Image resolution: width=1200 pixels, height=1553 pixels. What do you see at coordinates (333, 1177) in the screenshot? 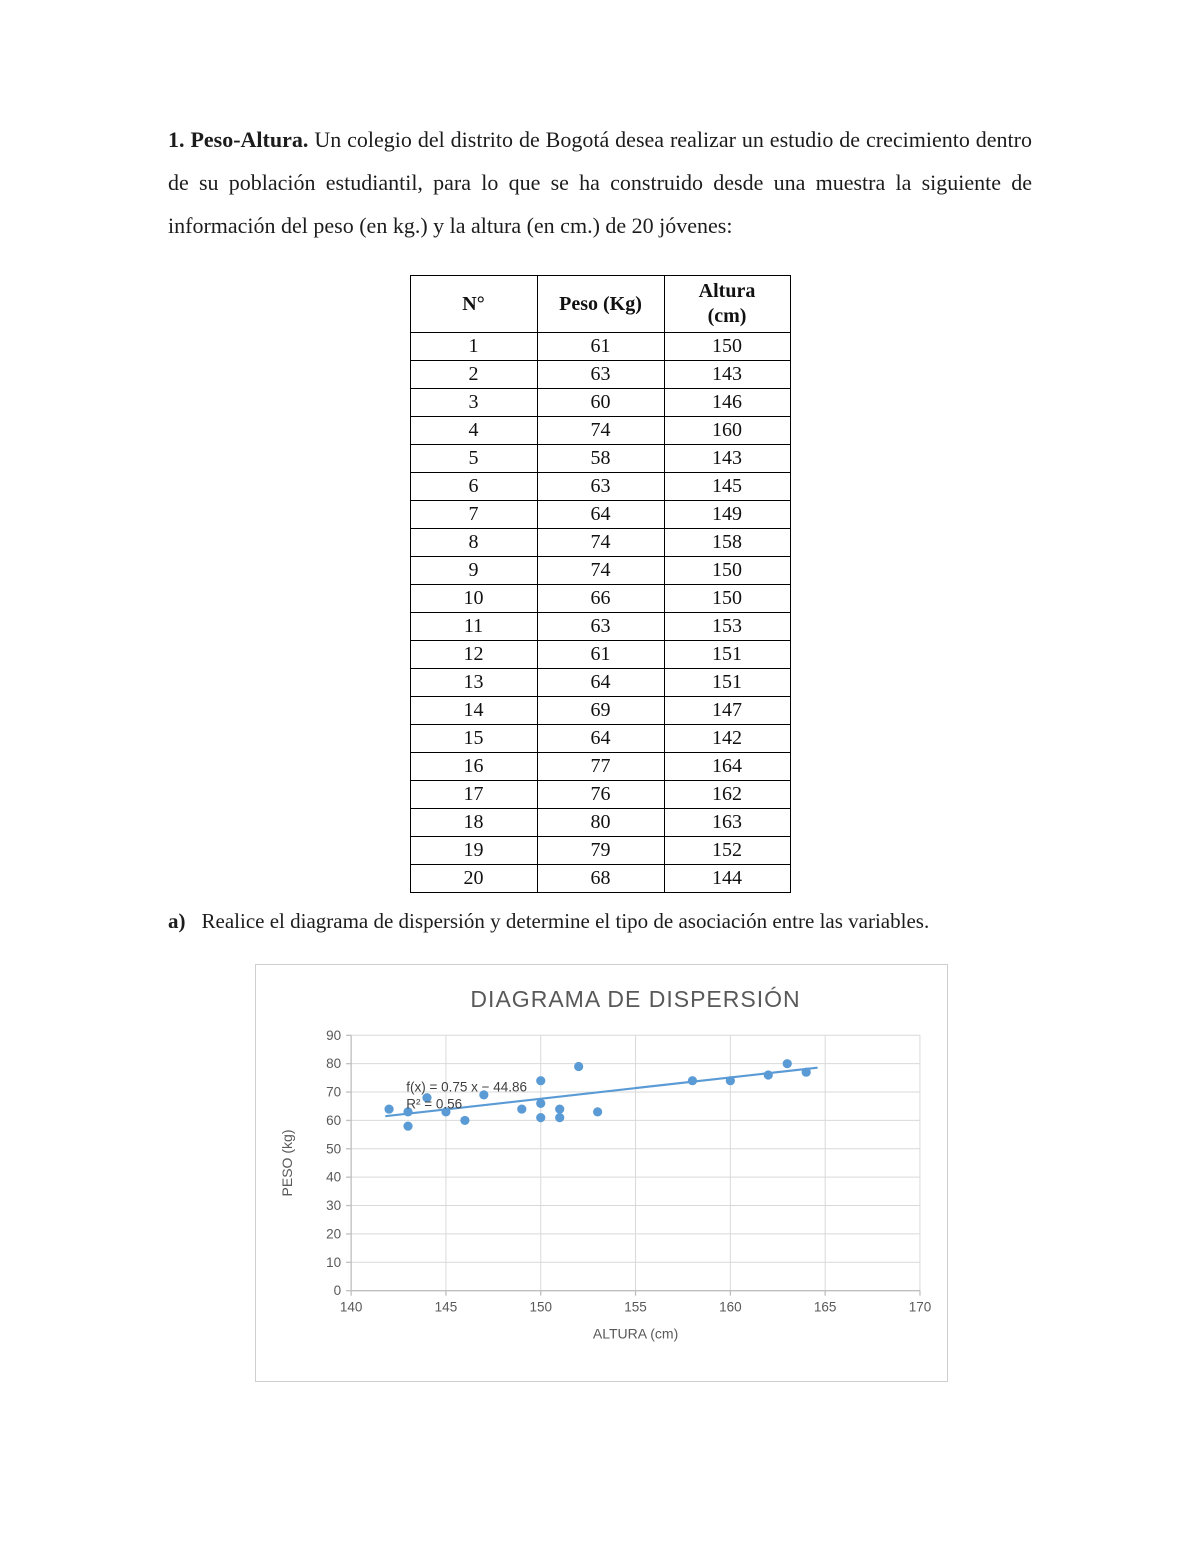
I see `y-tick-label: 40` at bounding box center [333, 1177].